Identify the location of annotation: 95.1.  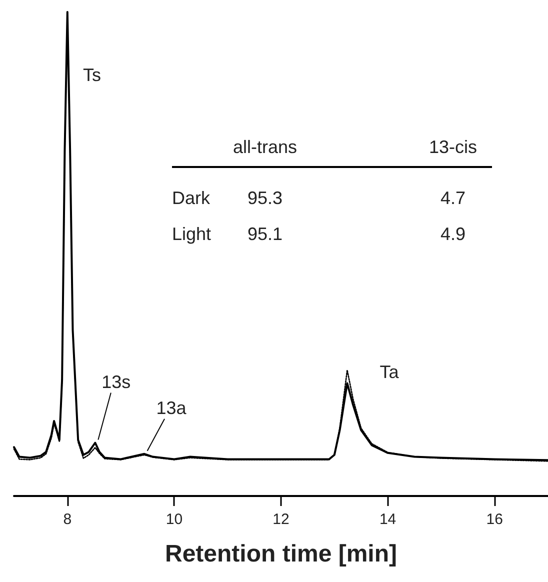
(265, 234).